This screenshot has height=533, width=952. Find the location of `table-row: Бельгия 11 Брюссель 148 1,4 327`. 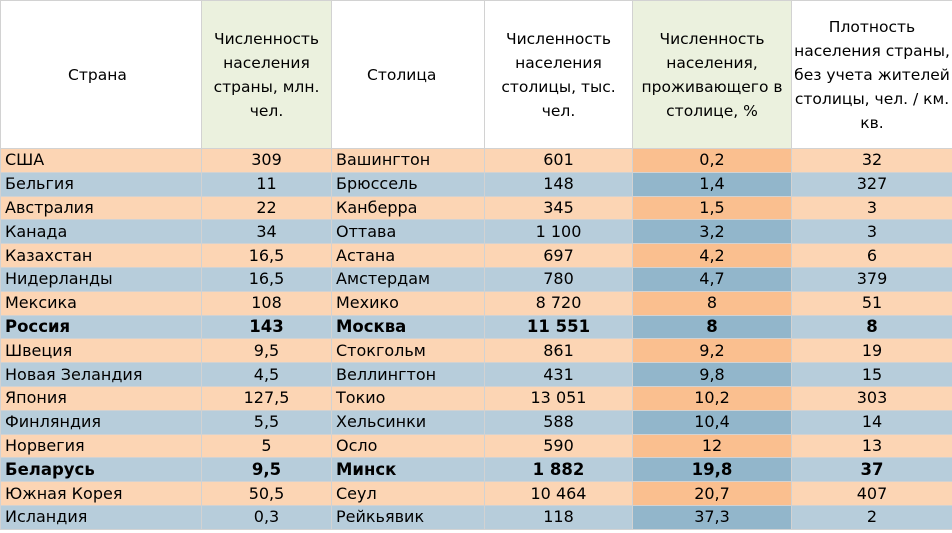

table-row: Бельгия 11 Брюссель 148 1,4 327 is located at coordinates (476, 184).